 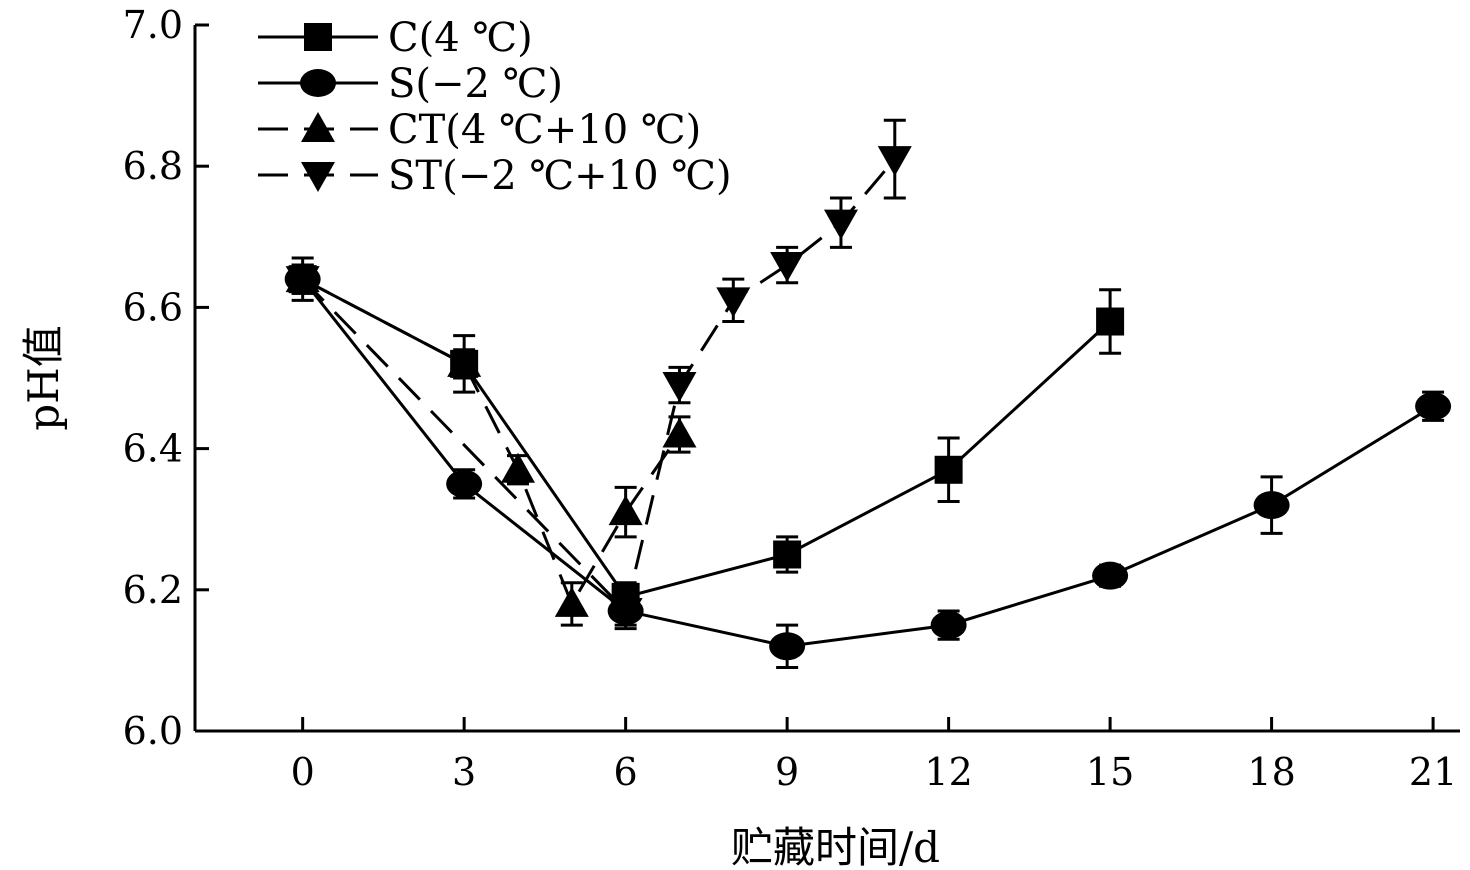 I want to click on series-ct, so click(x=491, y=444).